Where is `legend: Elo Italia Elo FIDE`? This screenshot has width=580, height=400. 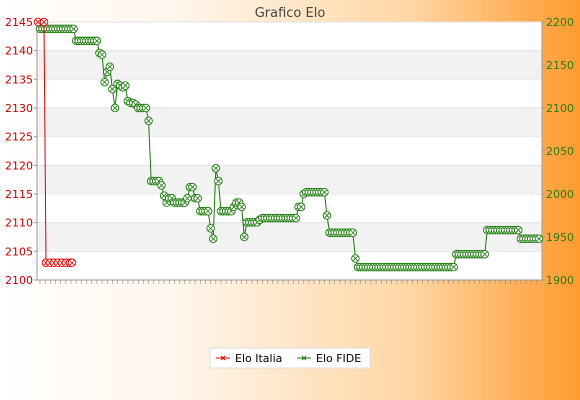 legend: Elo Italia Elo FIDE is located at coordinates (290, 358).